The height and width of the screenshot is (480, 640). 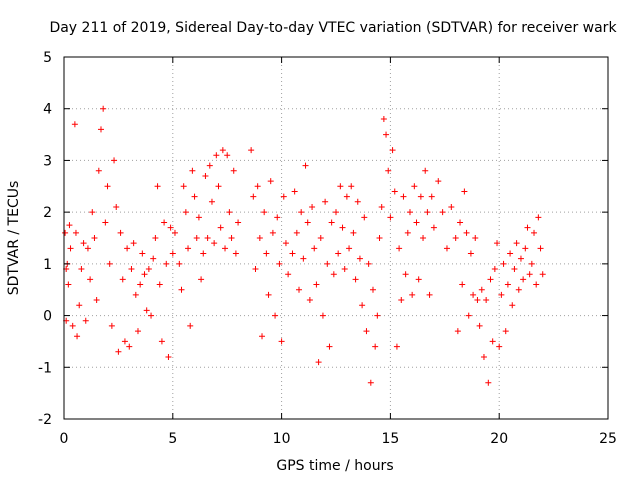 What do you see at coordinates (47, 161) in the screenshot?
I see `y-tick-label: 3` at bounding box center [47, 161].